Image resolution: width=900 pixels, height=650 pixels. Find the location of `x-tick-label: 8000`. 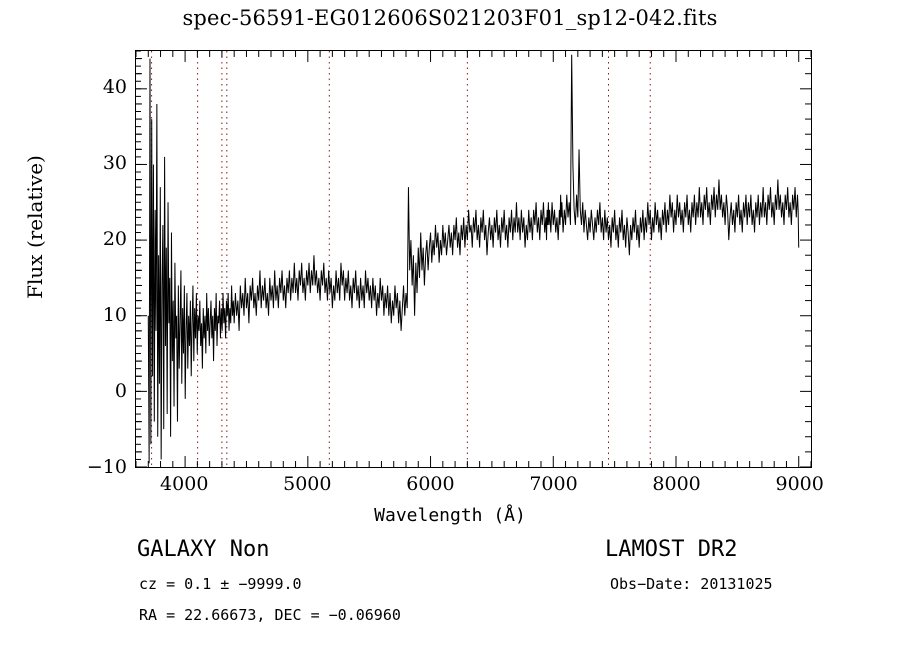

x-tick-label: 8000 is located at coordinates (676, 484).